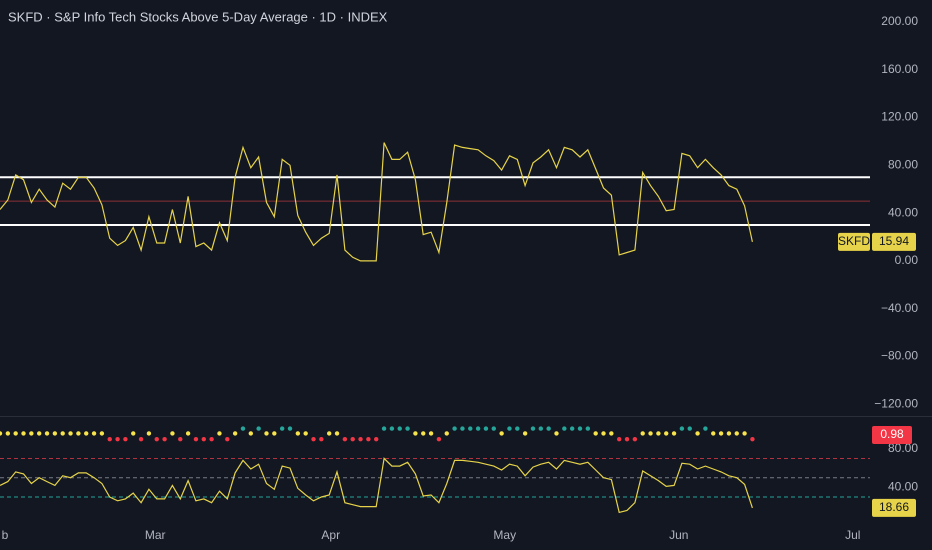 The image size is (932, 550). I want to click on name-badge-text: SKFD, so click(854, 241).